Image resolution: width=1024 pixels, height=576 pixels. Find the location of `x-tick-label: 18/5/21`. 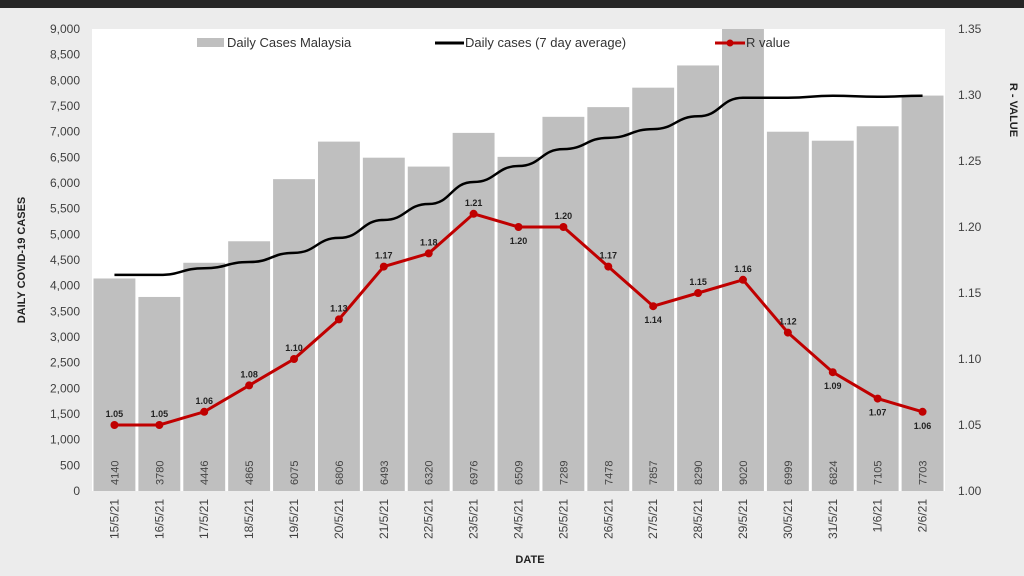

x-tick-label: 18/5/21 is located at coordinates (249, 519).